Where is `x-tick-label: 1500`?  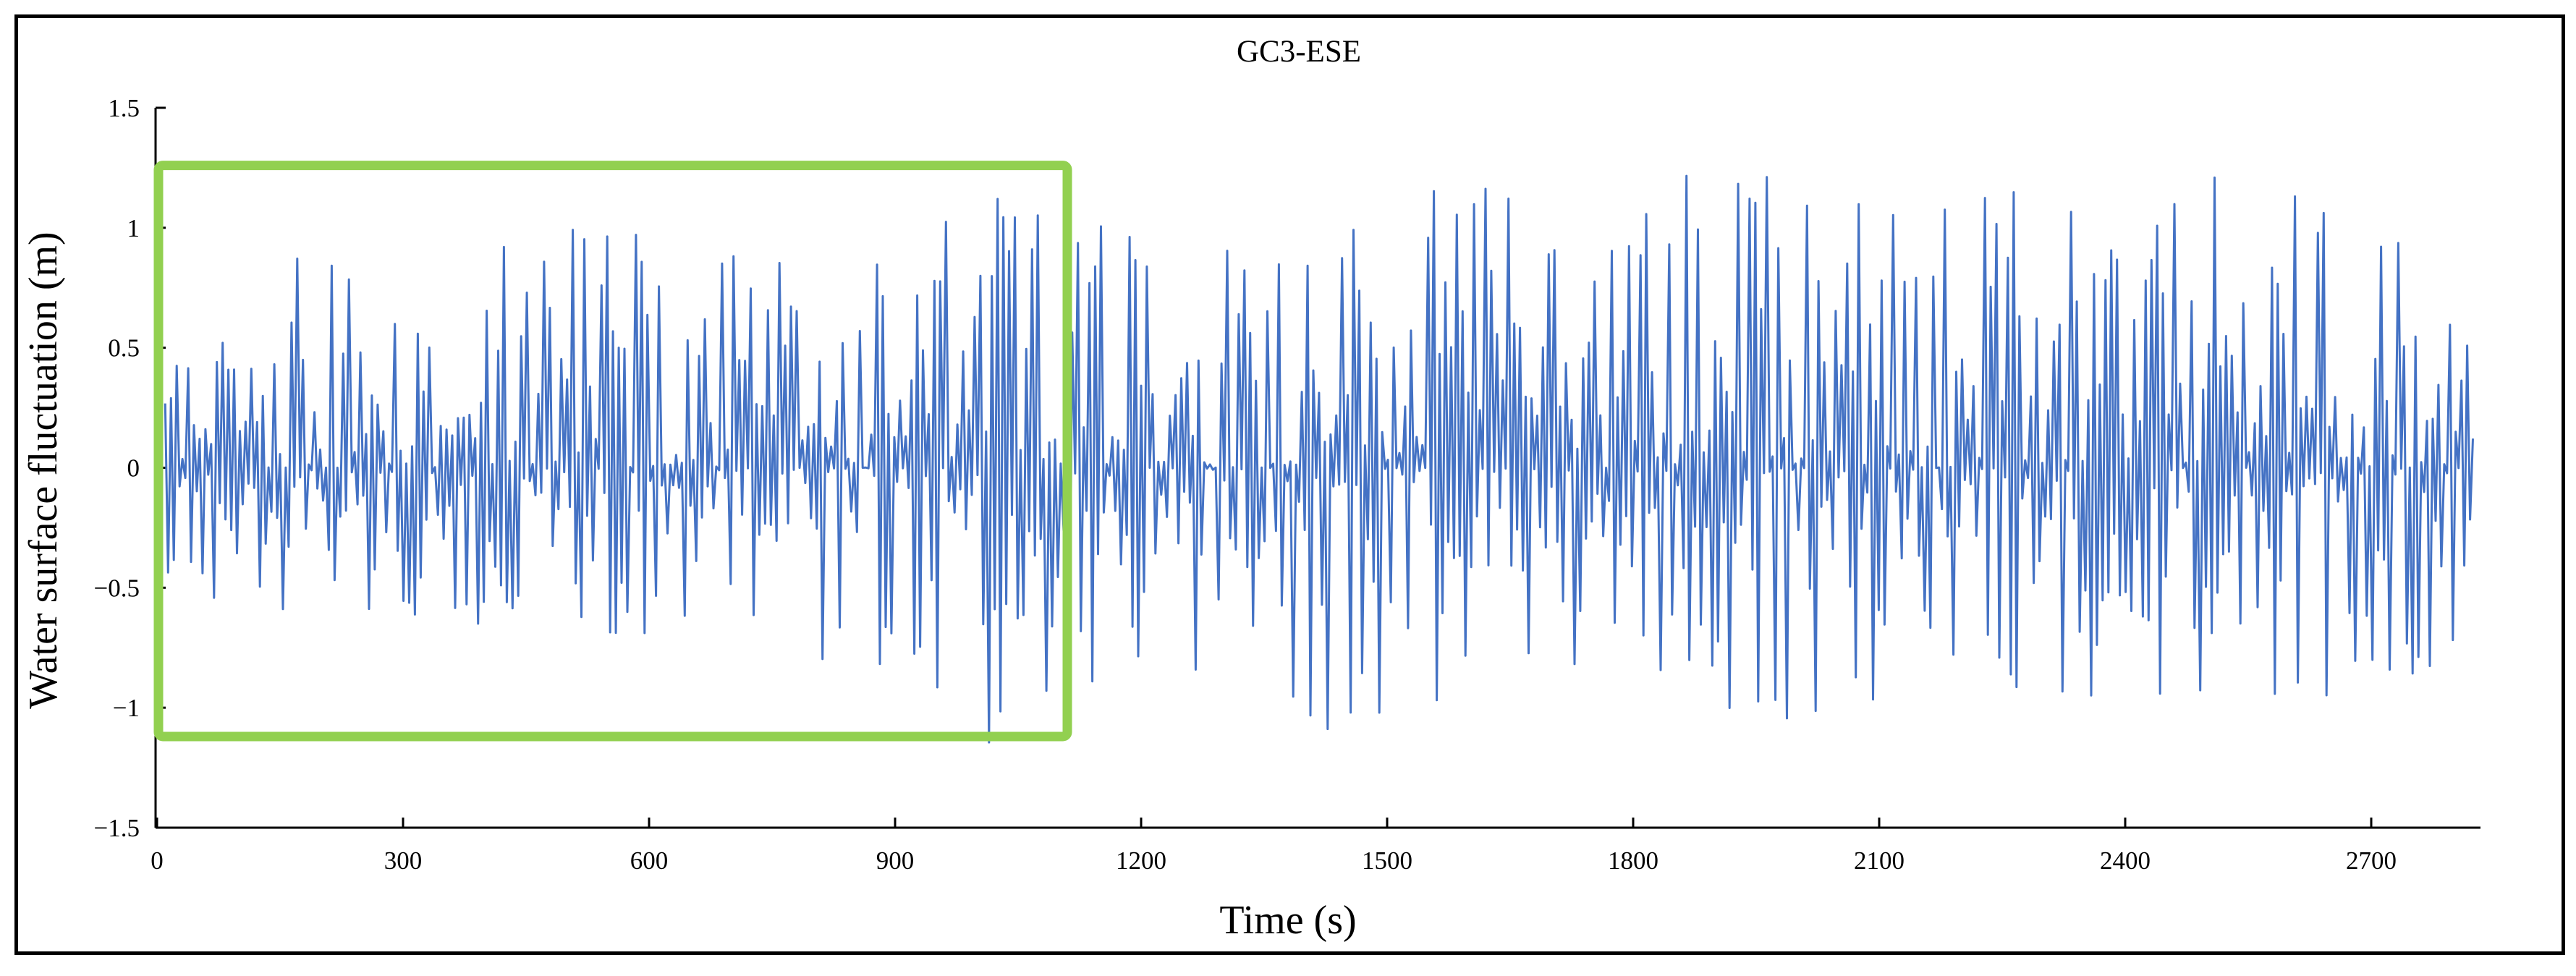
x-tick-label: 1500 is located at coordinates (1387, 860).